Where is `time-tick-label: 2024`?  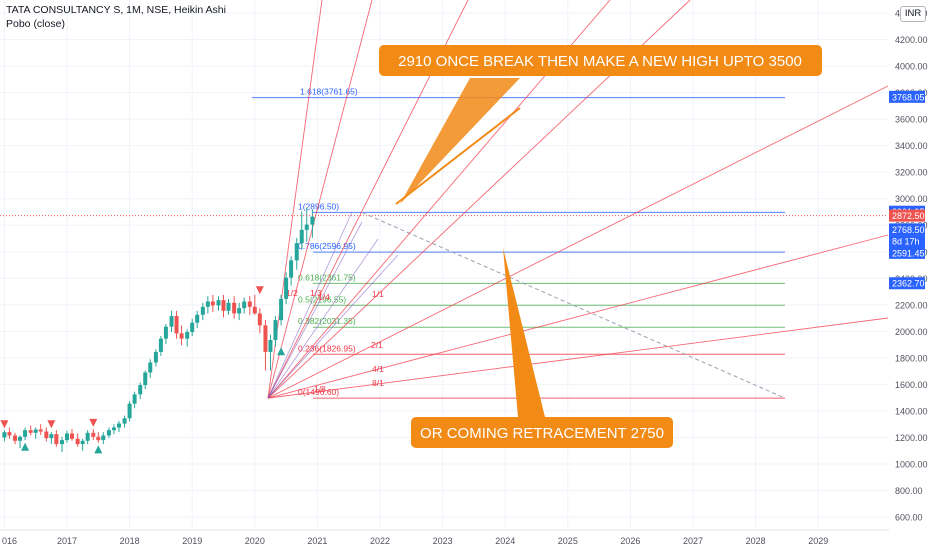
time-tick-label: 2024 is located at coordinates (505, 541).